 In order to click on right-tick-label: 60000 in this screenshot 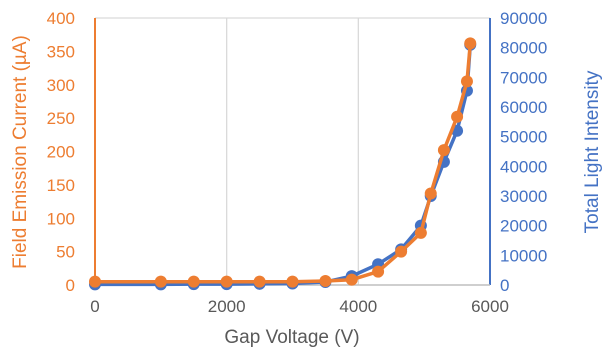, I will do `click(523, 107)`.